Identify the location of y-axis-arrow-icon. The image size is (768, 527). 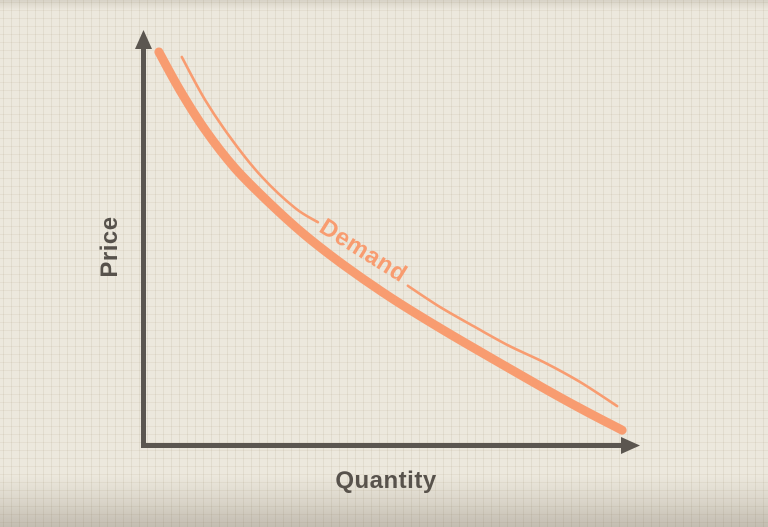
(143, 39).